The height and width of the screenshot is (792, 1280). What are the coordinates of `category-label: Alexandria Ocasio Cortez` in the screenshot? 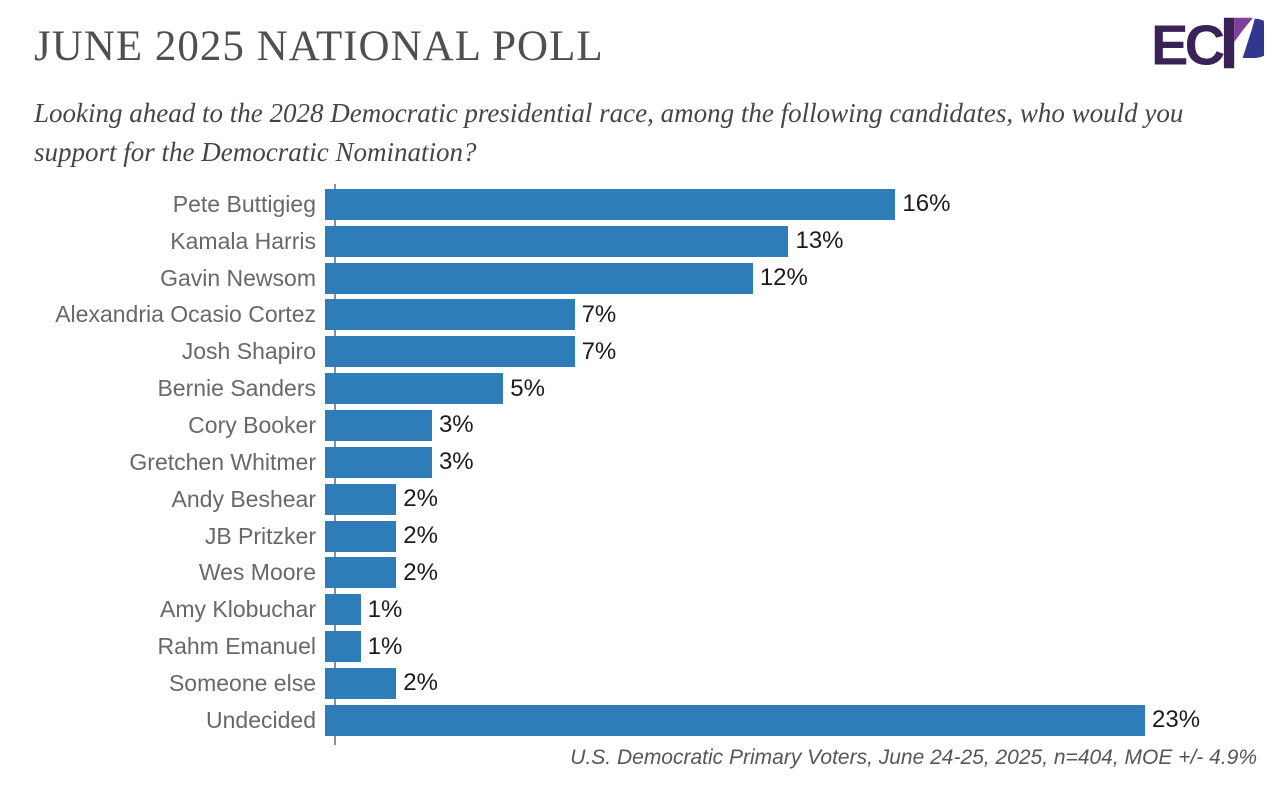 It's located at (185, 314).